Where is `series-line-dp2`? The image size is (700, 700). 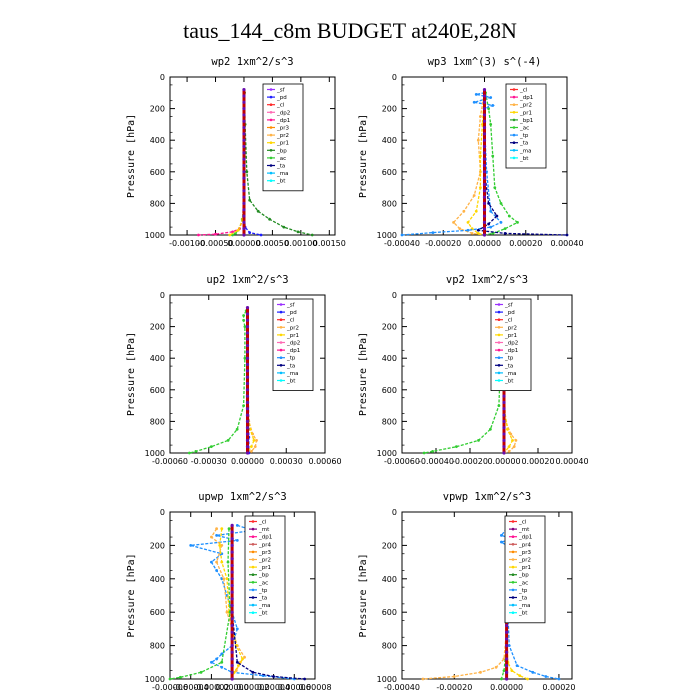 series-line-dp2 is located at coordinates (463, 382).